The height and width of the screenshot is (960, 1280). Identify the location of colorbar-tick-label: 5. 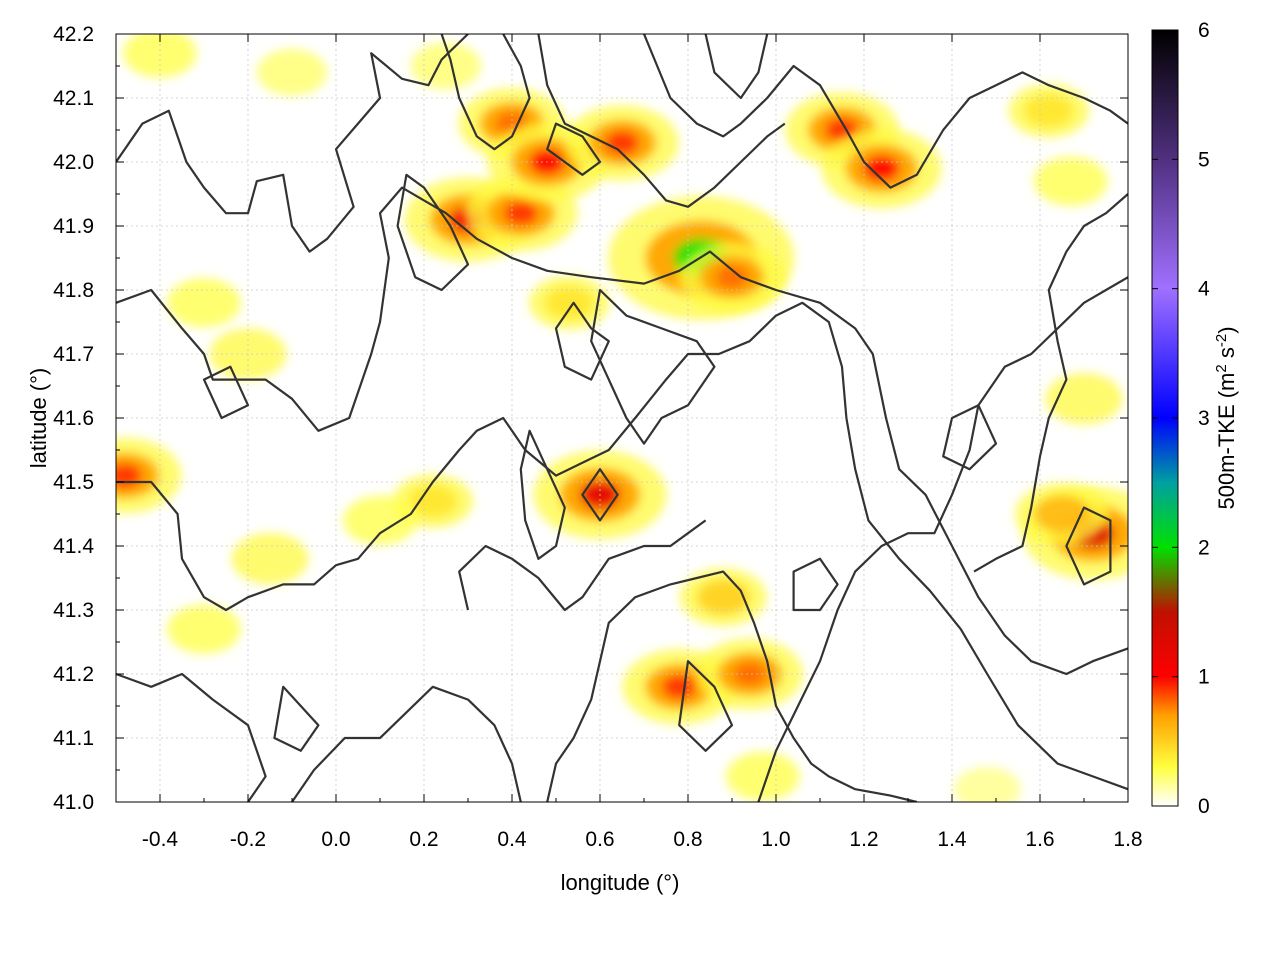
(1204, 159).